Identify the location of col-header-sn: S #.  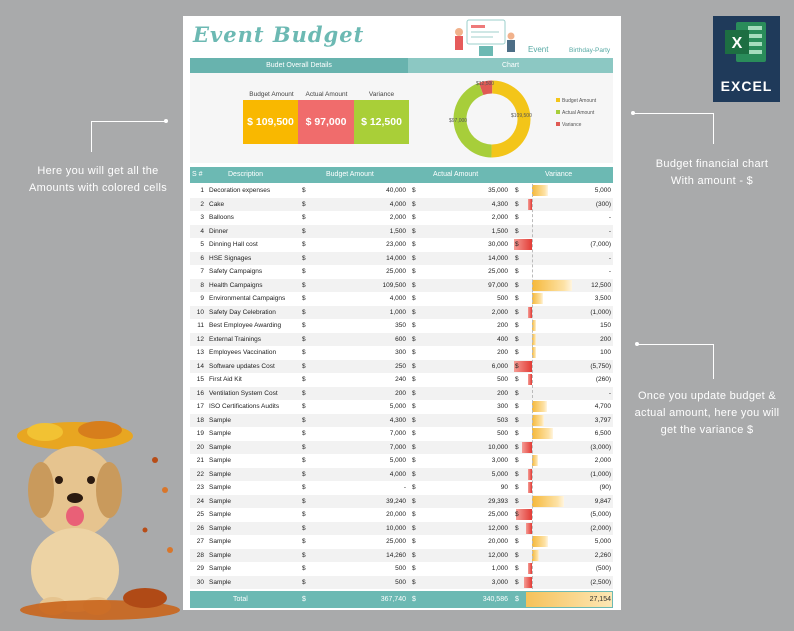
(197, 174).